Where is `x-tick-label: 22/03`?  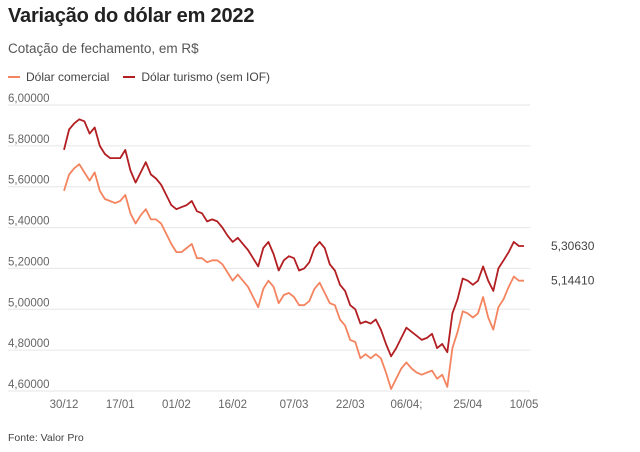
x-tick-label: 22/03 is located at coordinates (350, 405).